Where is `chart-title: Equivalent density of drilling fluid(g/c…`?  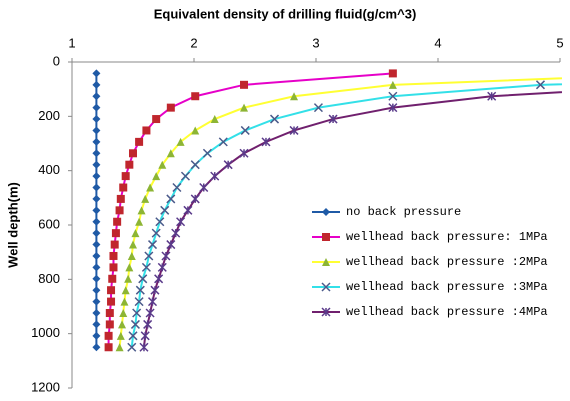
chart-title: Equivalent density of drilling fluid(g/c… is located at coordinates (285, 13).